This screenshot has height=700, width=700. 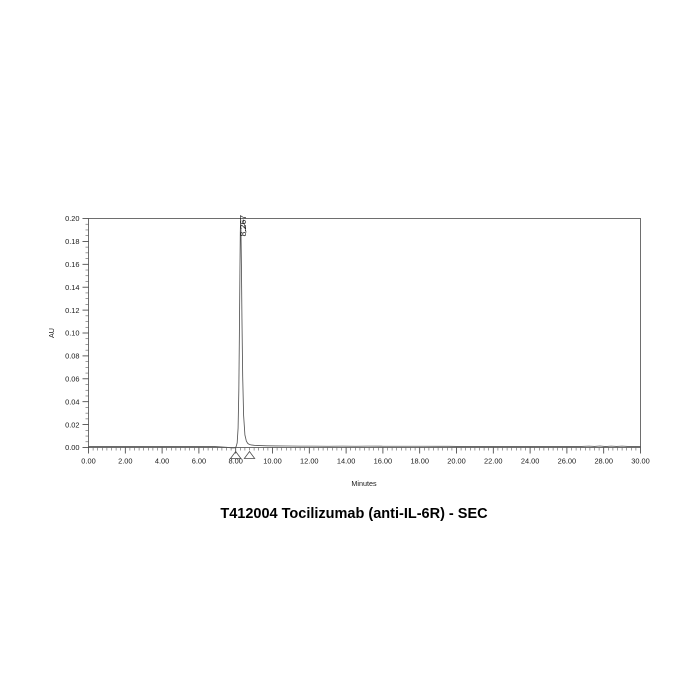 I want to click on x-tick-label: 22.00, so click(x=493, y=461).